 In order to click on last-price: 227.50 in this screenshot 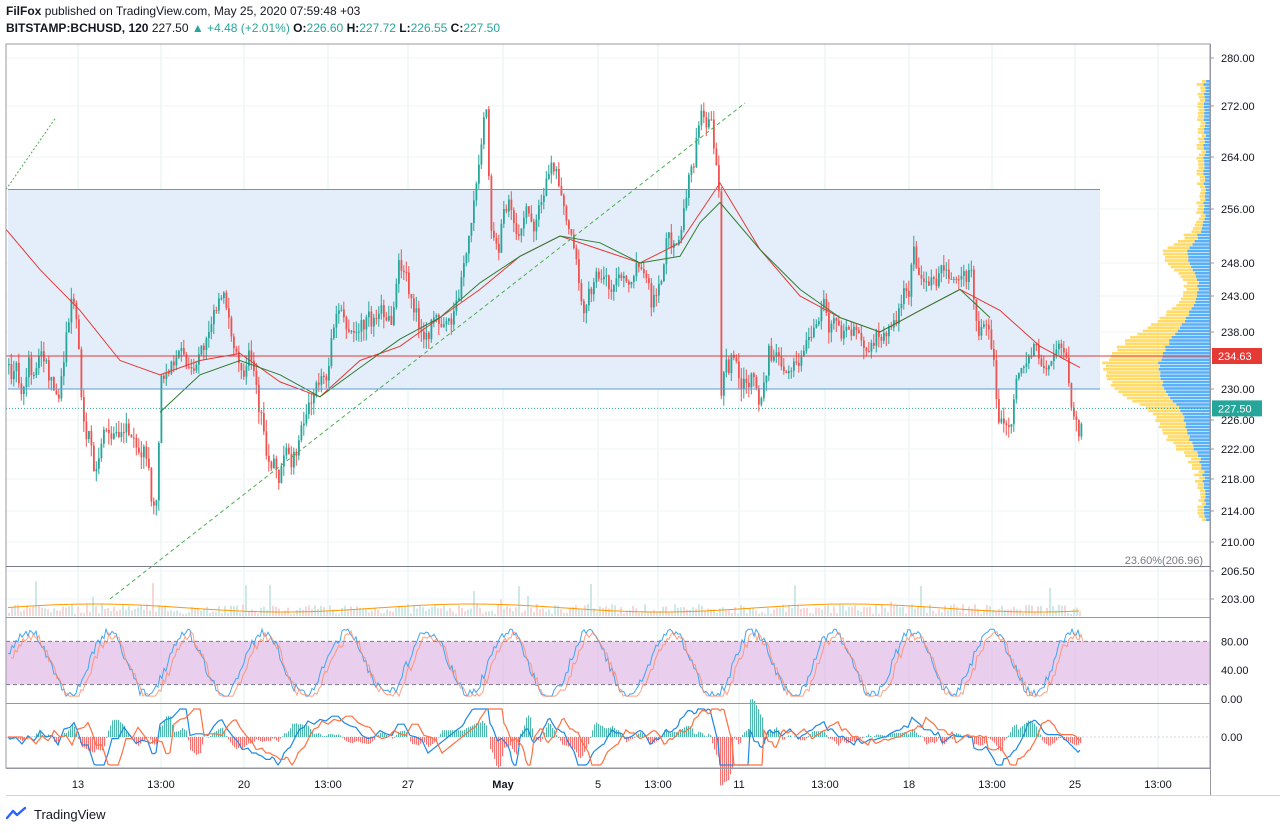, I will do `click(170, 28)`.